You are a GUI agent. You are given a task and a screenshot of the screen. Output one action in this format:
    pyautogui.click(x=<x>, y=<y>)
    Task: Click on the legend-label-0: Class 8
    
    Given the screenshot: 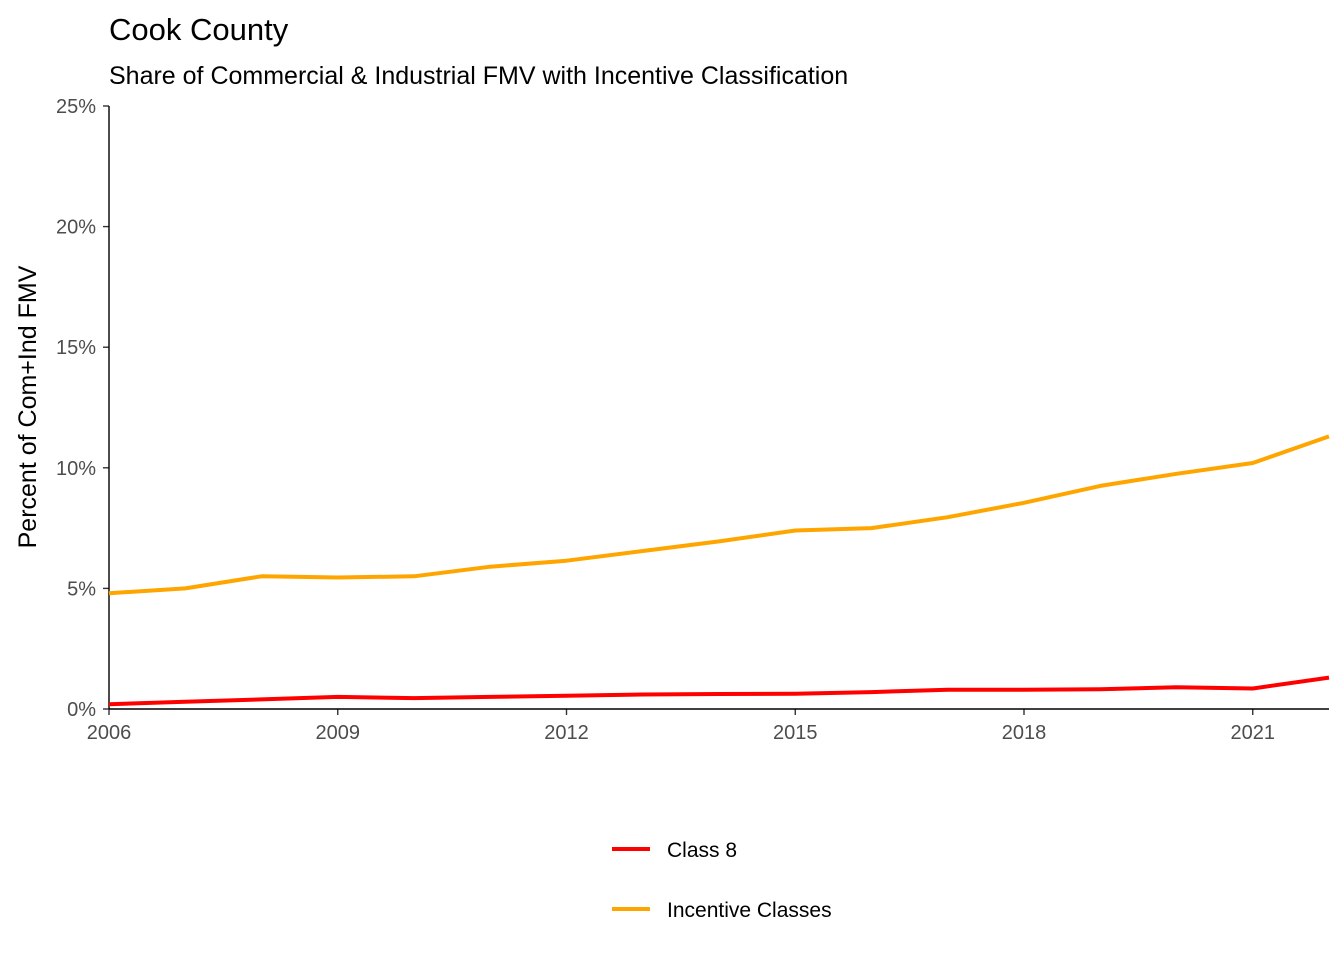 What is the action you would take?
    pyautogui.click(x=702, y=850)
    